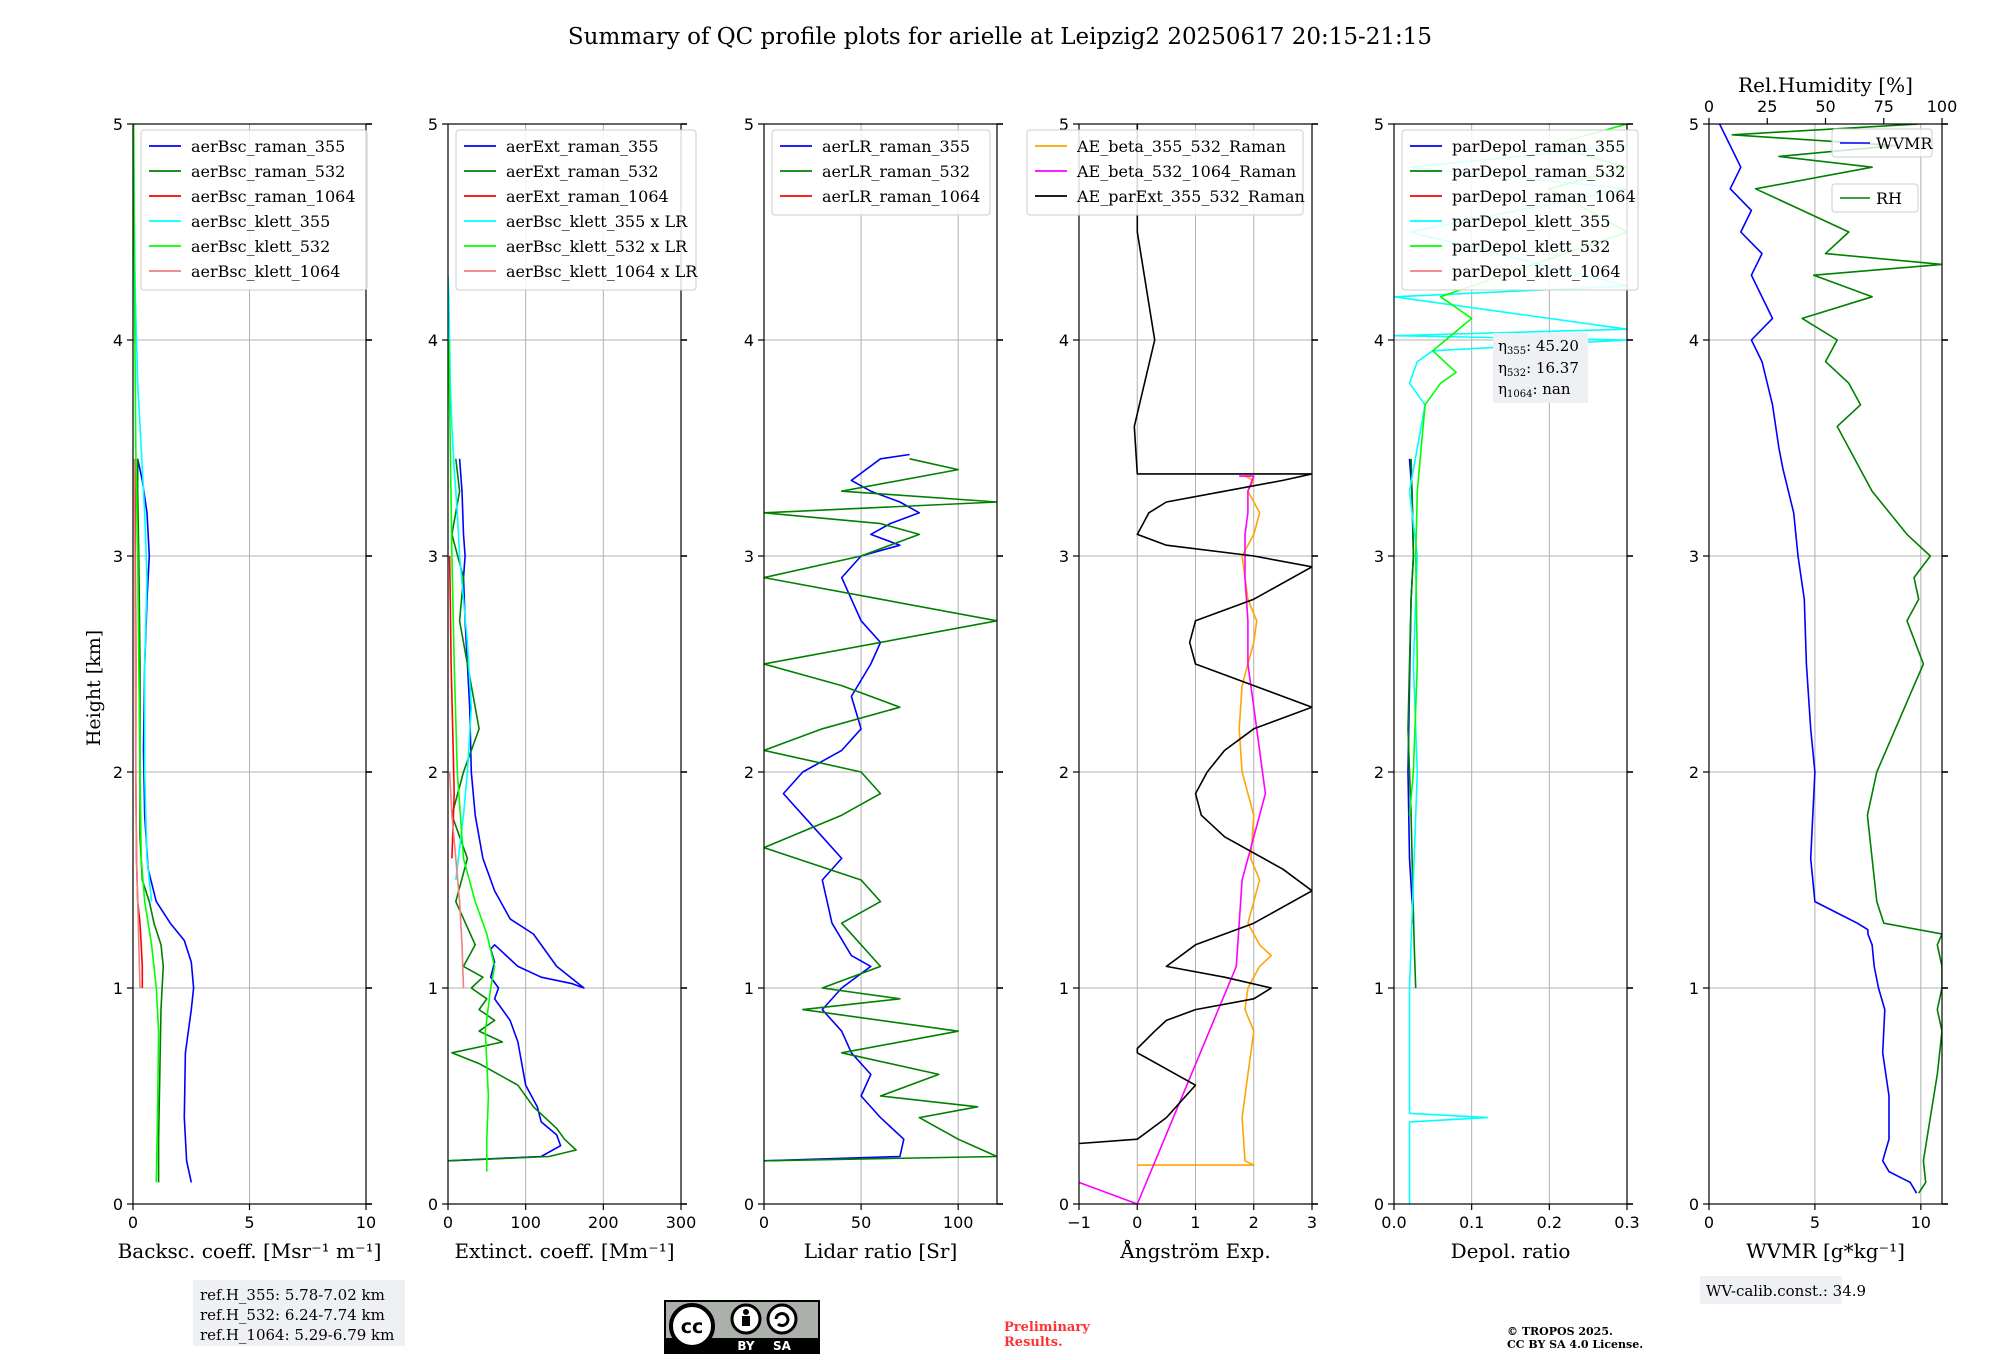 The height and width of the screenshot is (1360, 2000). What do you see at coordinates (1079, 1222) in the screenshot?
I see `x-tick-label: −1` at bounding box center [1079, 1222].